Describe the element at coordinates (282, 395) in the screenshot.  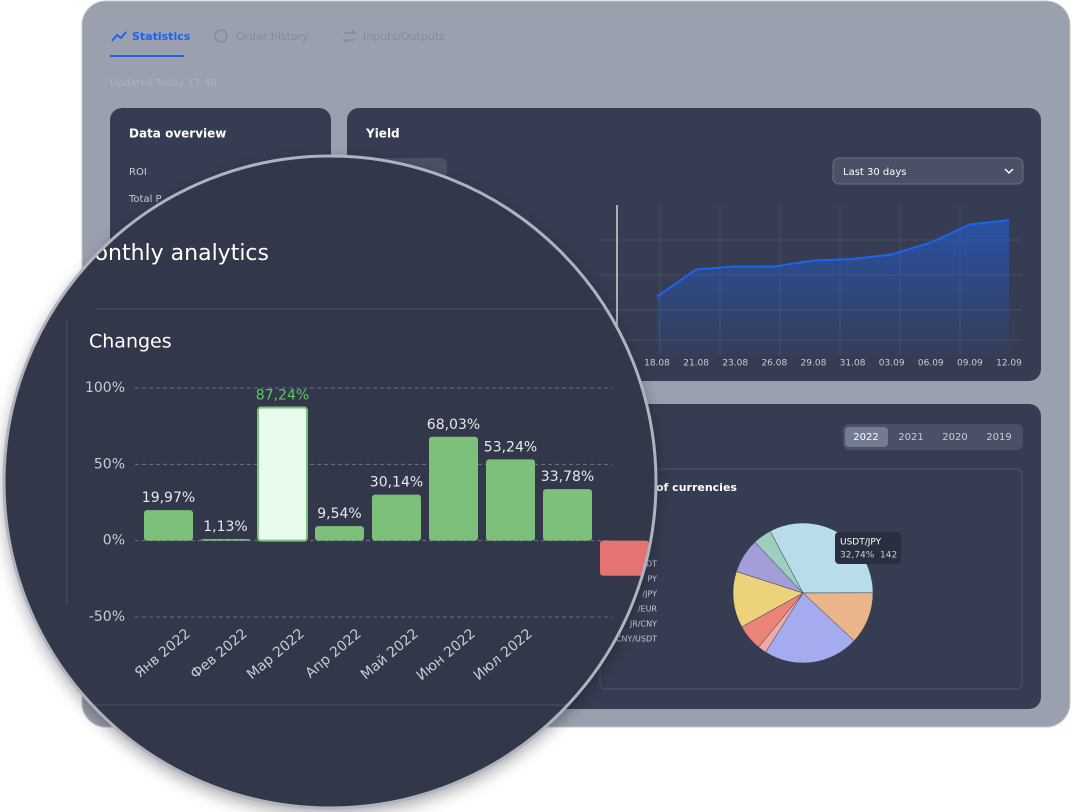
I see `value-label: 87,24%` at that location.